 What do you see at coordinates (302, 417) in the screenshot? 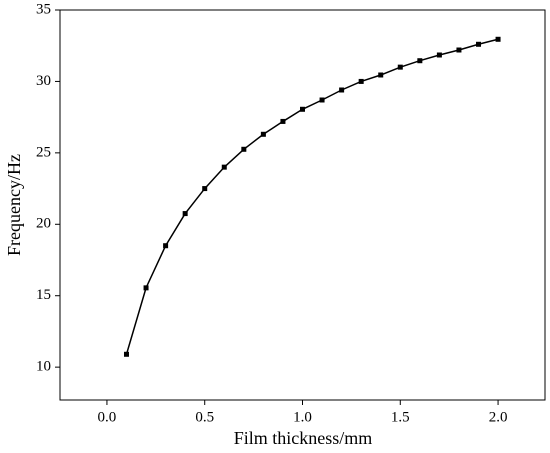
I see `x-tick-label: 1.0` at bounding box center [302, 417].